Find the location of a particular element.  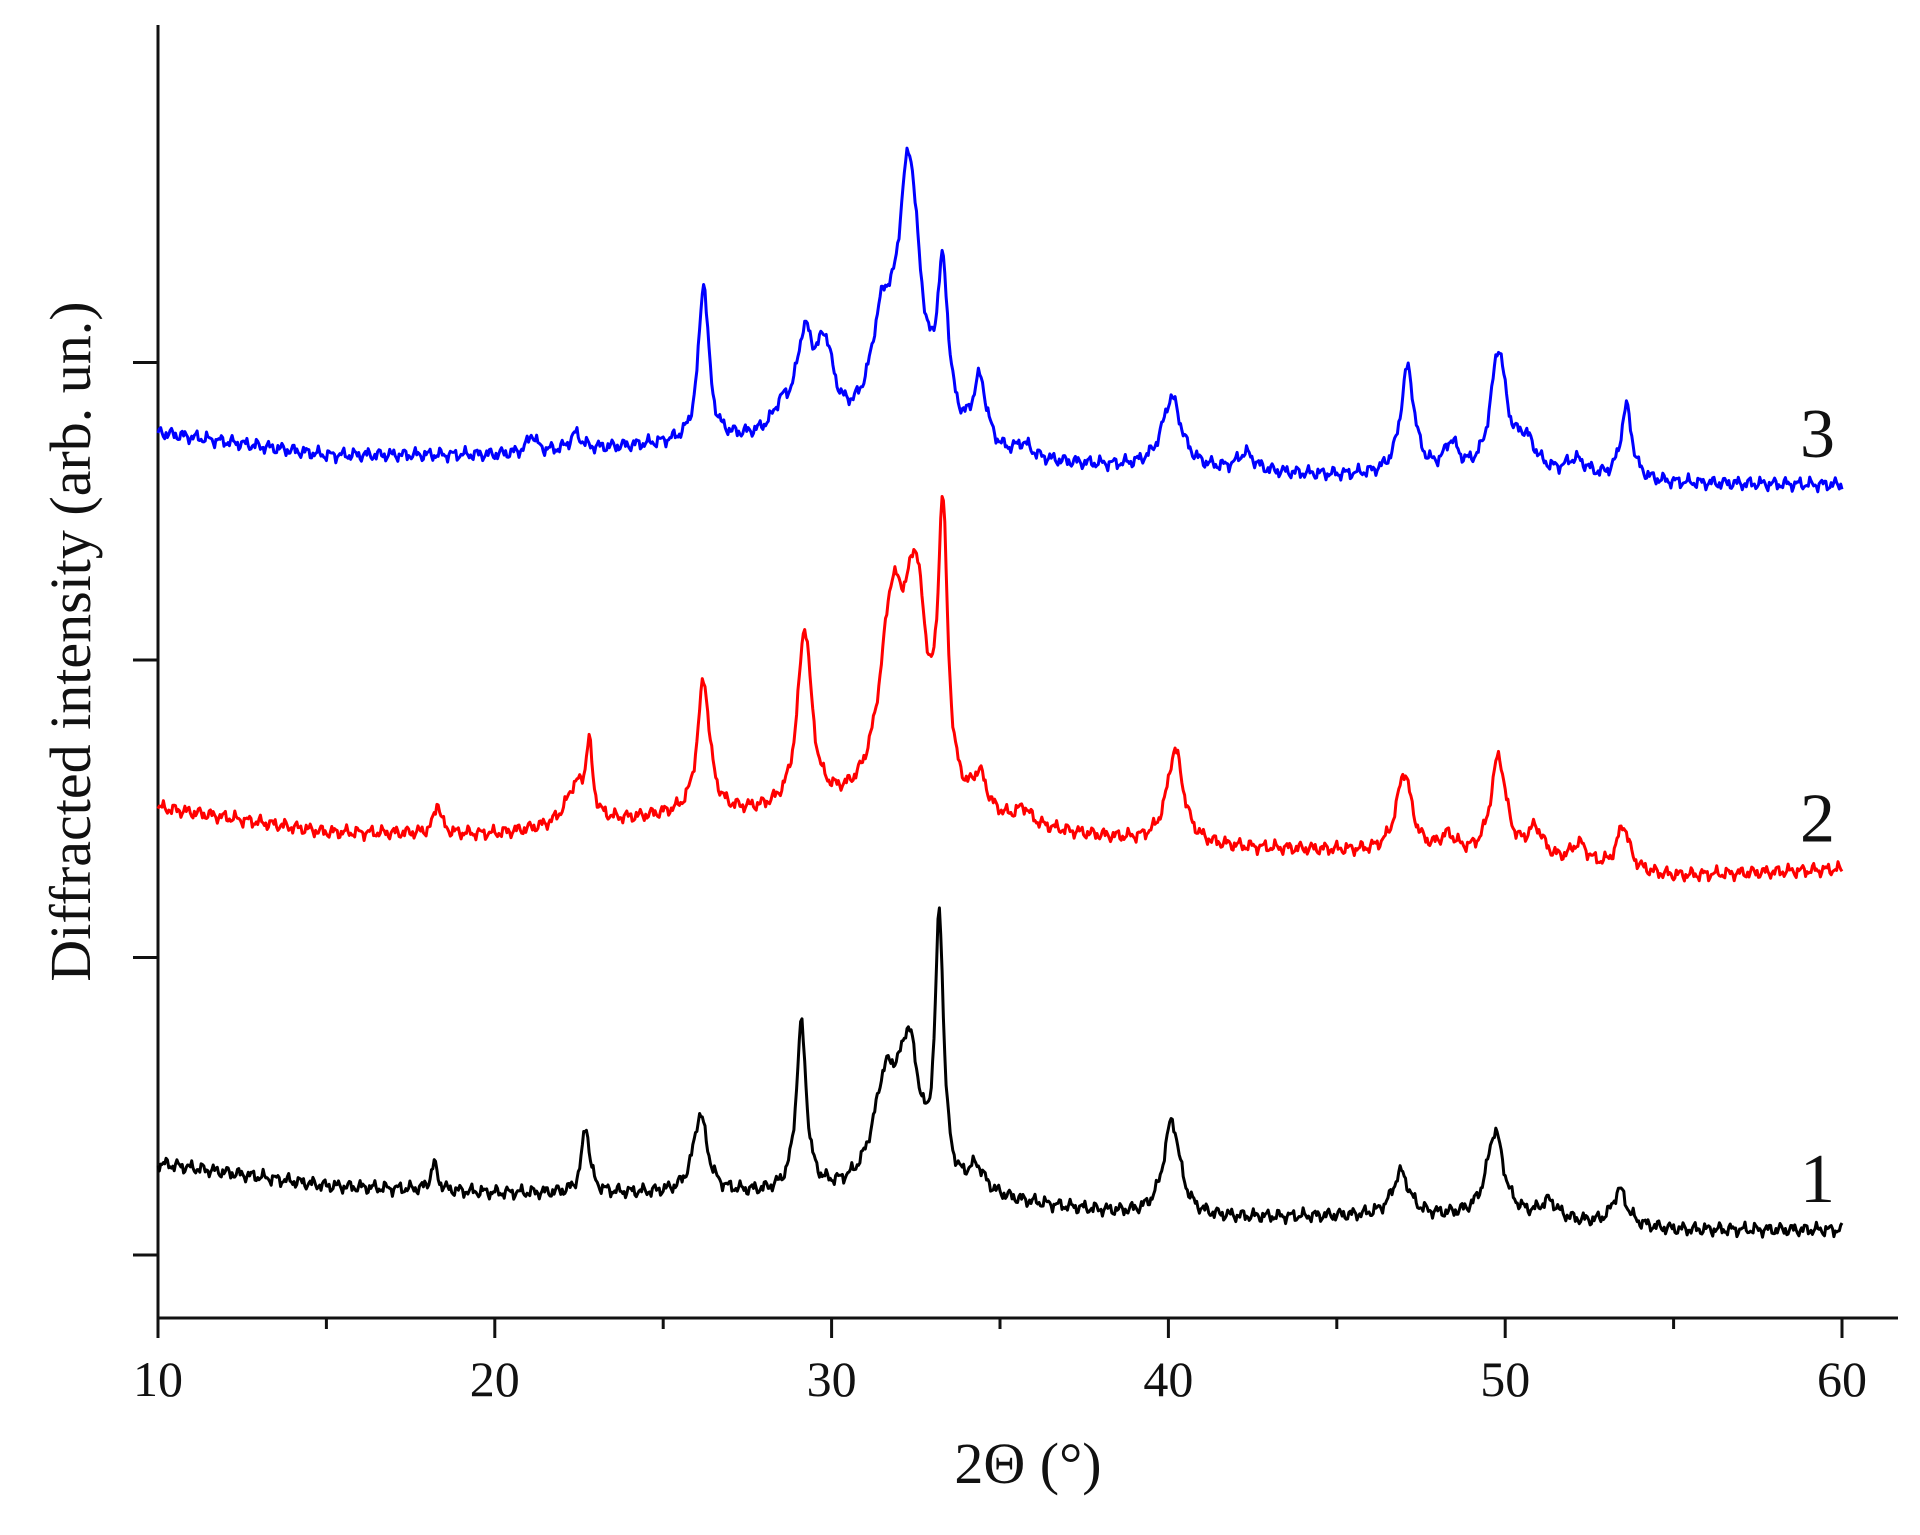

y-axis-label: Diffracted intensity (arb. un.) is located at coordinates (70, 641).